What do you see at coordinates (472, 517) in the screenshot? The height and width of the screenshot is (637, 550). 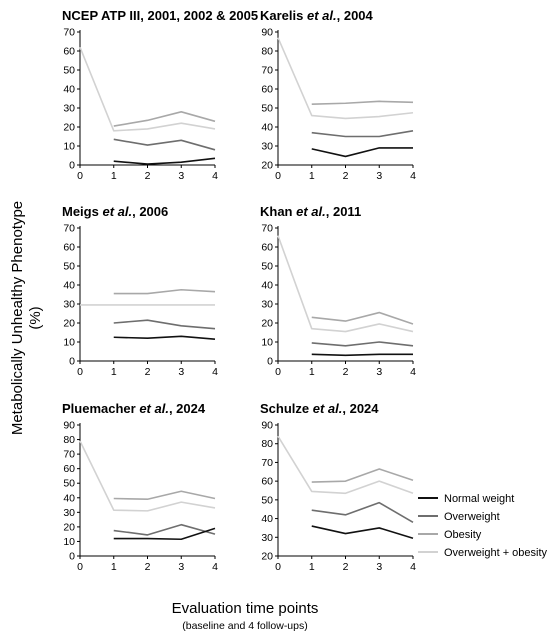 I see `legend-label-overweight: Overweight` at bounding box center [472, 517].